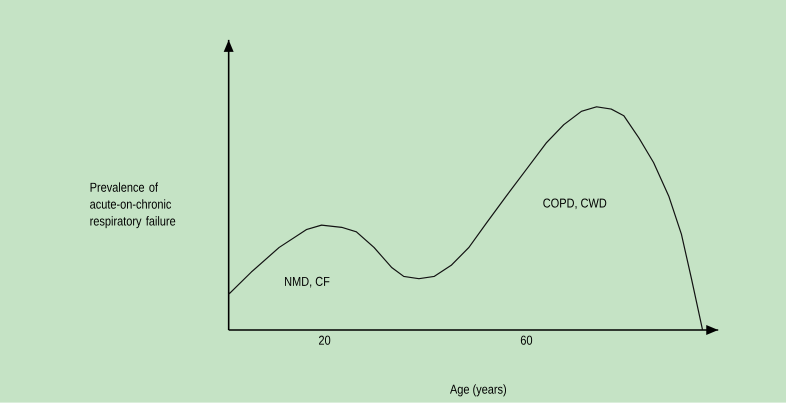 The width and height of the screenshot is (786, 403). Describe the element at coordinates (526, 340) in the screenshot. I see `x-tick-label: 60` at that location.